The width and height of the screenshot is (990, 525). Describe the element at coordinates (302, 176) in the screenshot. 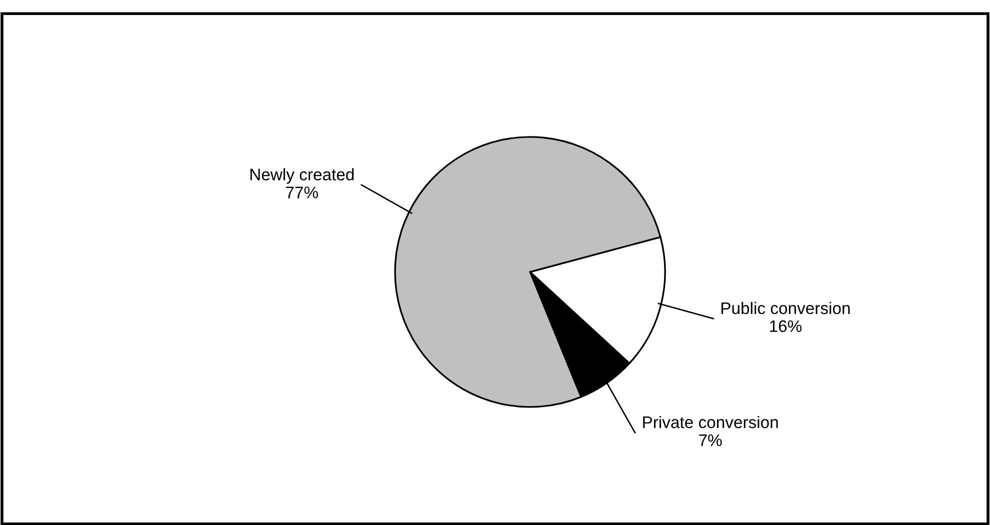

I see `slice-label: Newly created` at that location.